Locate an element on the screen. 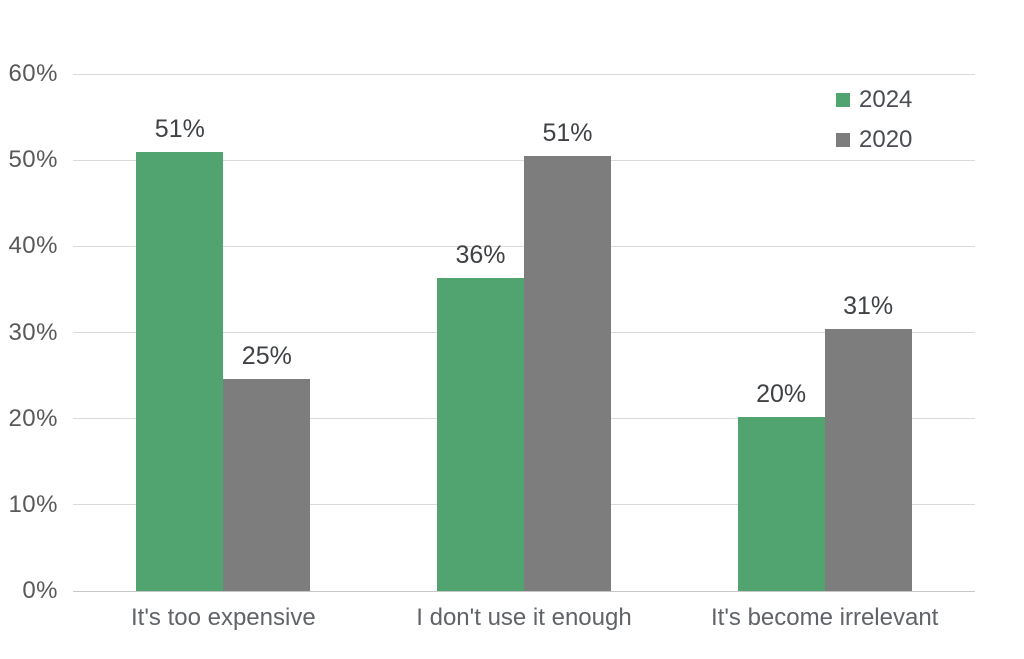 Image resolution: width=1024 pixels, height=659 pixels. gridline is located at coordinates (524, 74).